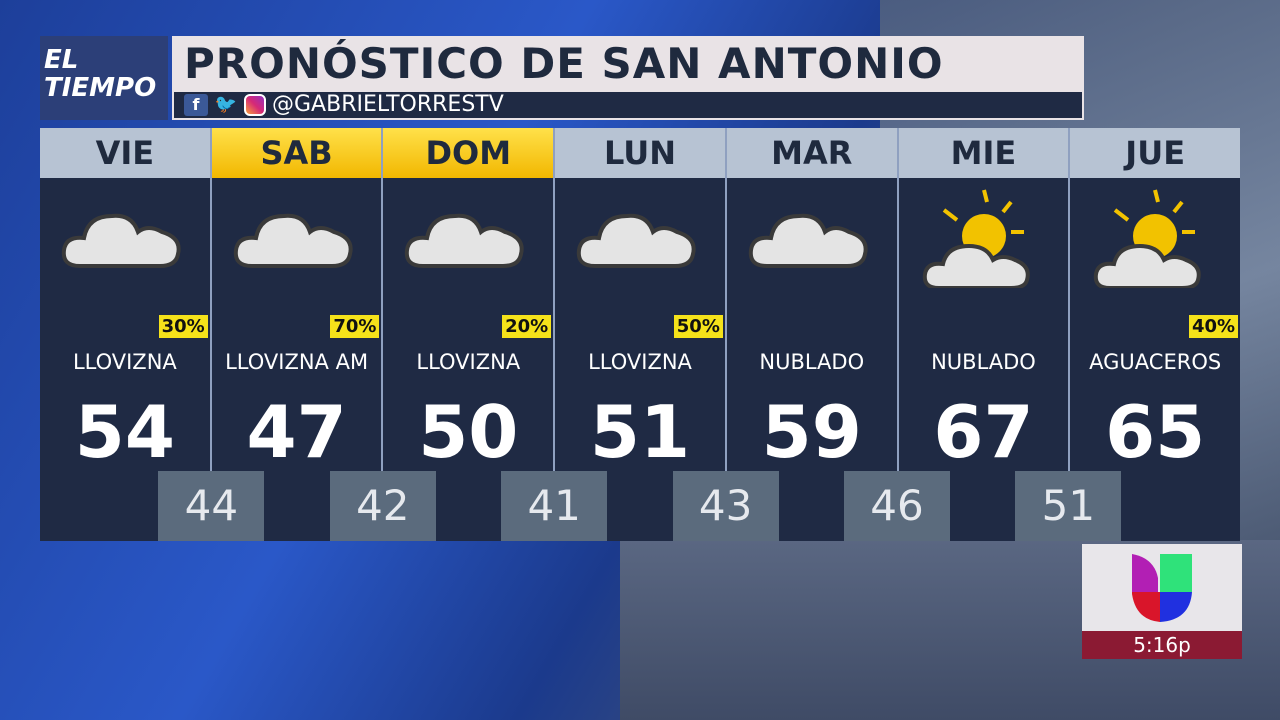 The height and width of the screenshot is (720, 1280). Describe the element at coordinates (297, 362) in the screenshot. I see `condition: LLOVIZNA AM` at that location.